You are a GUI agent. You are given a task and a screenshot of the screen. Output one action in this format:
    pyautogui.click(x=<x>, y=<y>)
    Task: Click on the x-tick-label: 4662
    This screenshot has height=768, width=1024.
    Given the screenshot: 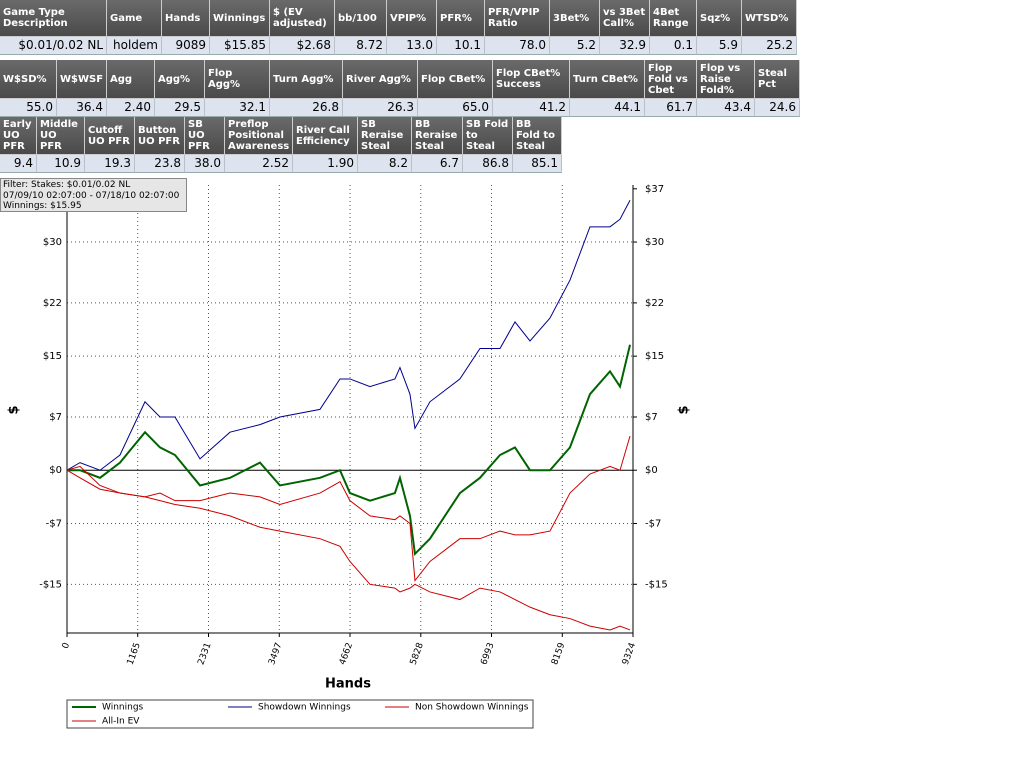 What is the action you would take?
    pyautogui.click(x=346, y=653)
    